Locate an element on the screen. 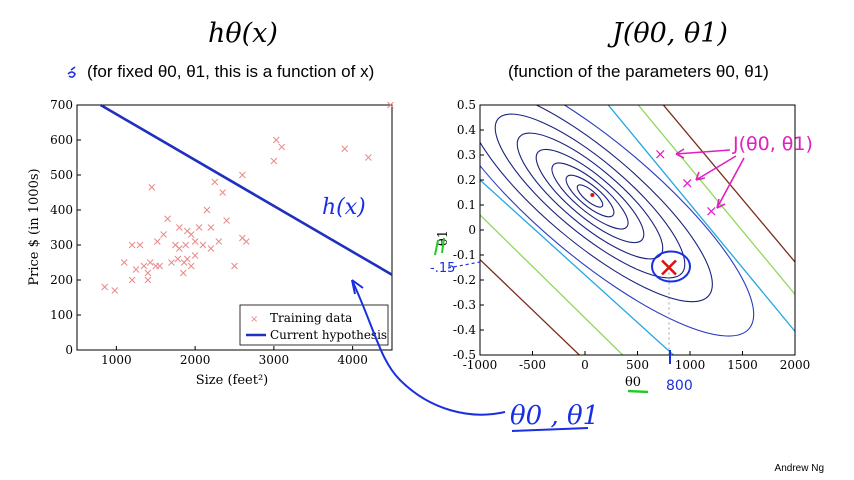  y-tick-label: 400 is located at coordinates (61, 210).